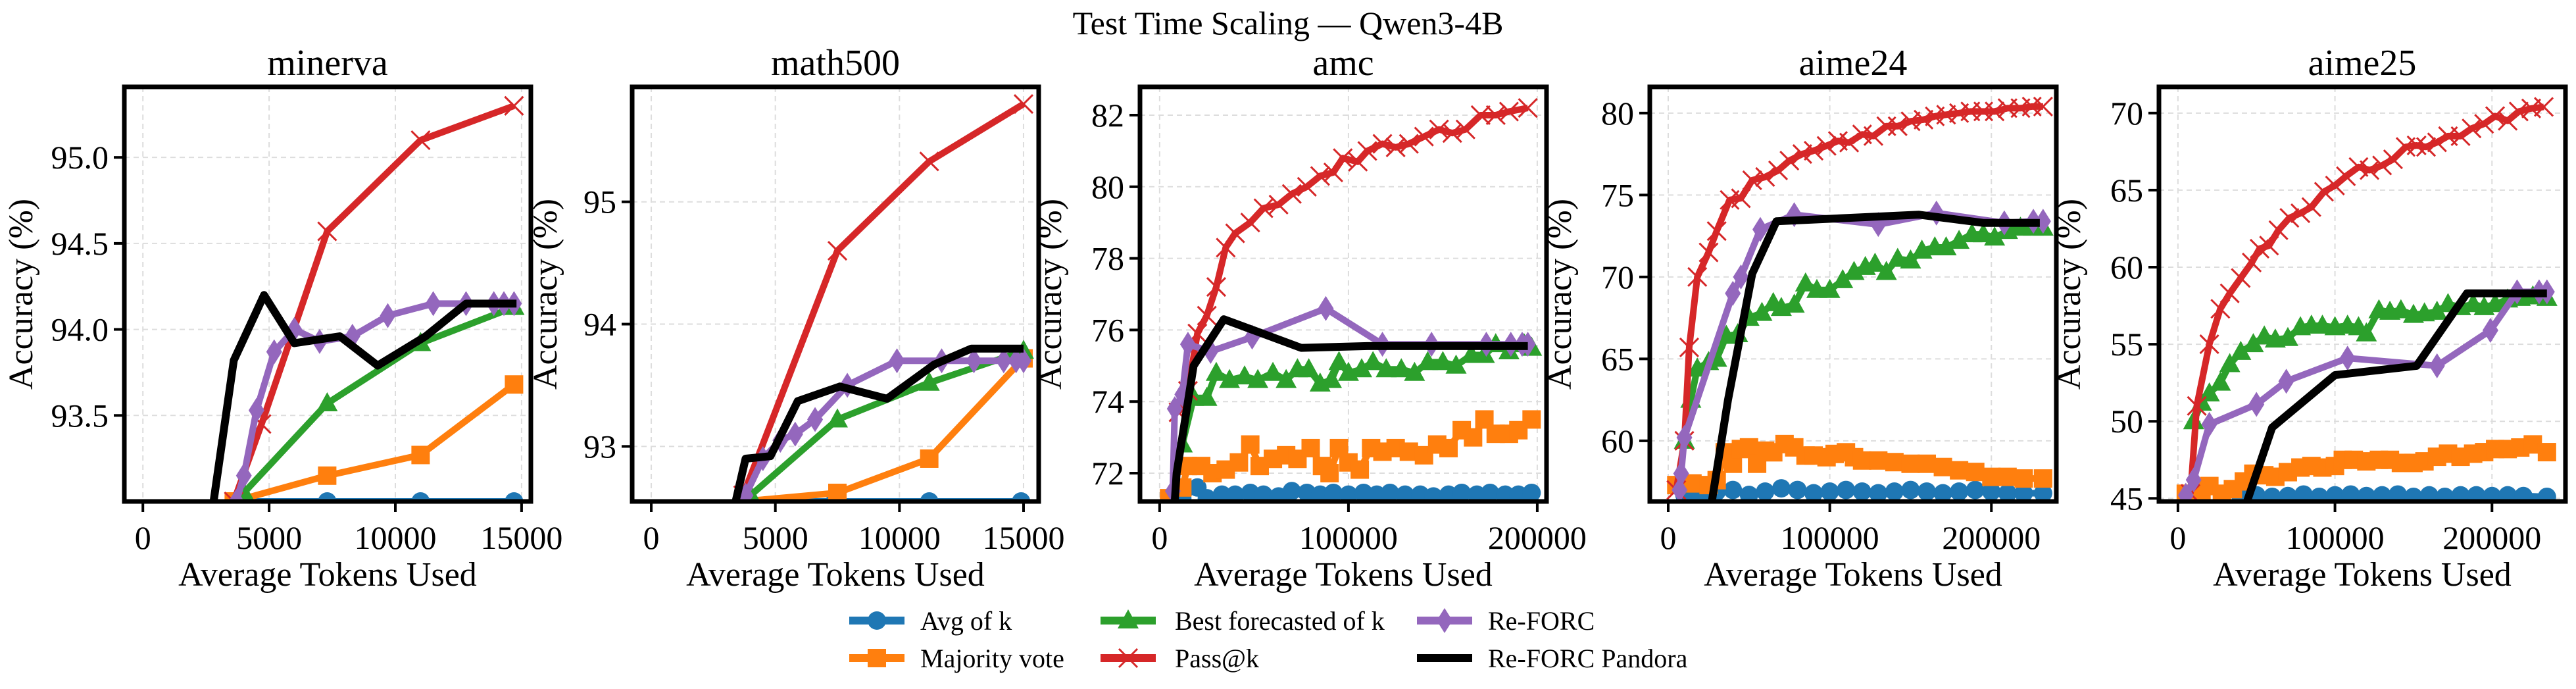 Image resolution: width=2576 pixels, height=689 pixels. Describe the element at coordinates (1107, 401) in the screenshot. I see `y-tick-label: 74` at that location.